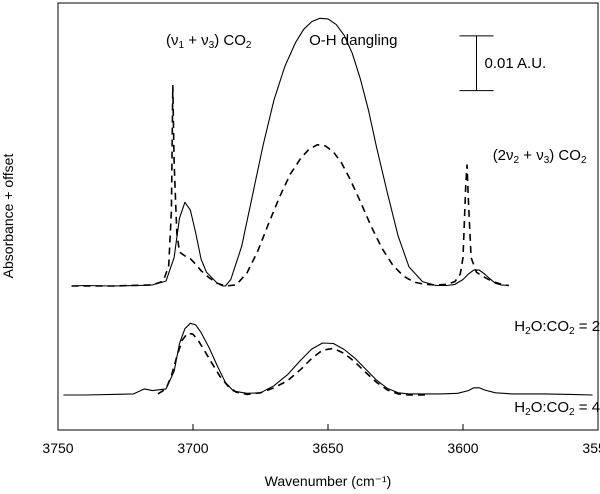  Describe the element at coordinates (327, 448) in the screenshot. I see `x-tick-label: 3650` at that location.